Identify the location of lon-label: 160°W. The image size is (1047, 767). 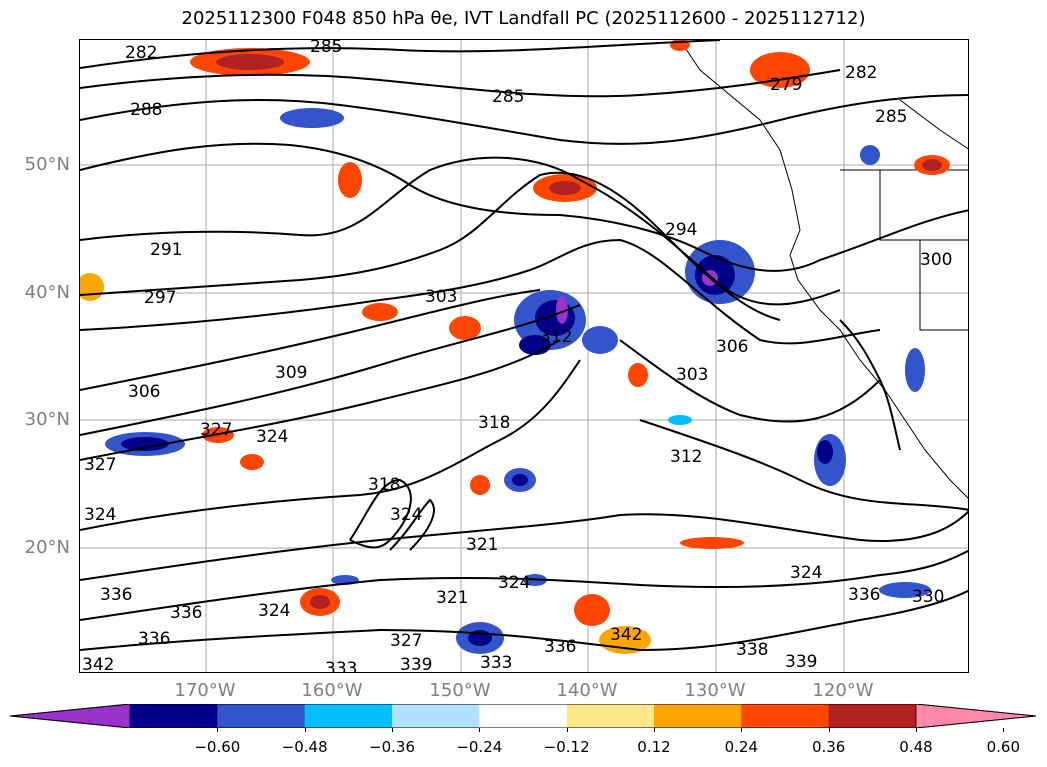
(332, 690).